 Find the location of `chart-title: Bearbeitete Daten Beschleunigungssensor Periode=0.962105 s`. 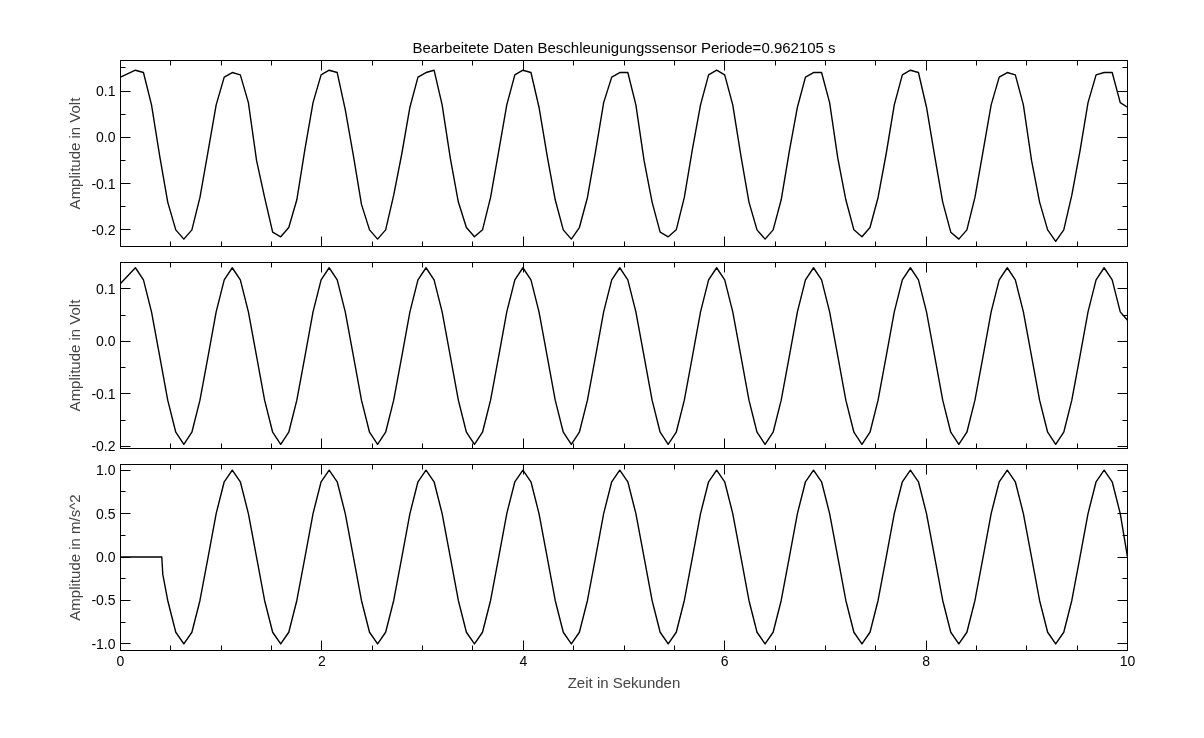

chart-title: Bearbeitete Daten Beschleunigungssensor Periode=0.962105 s is located at coordinates (624, 47).